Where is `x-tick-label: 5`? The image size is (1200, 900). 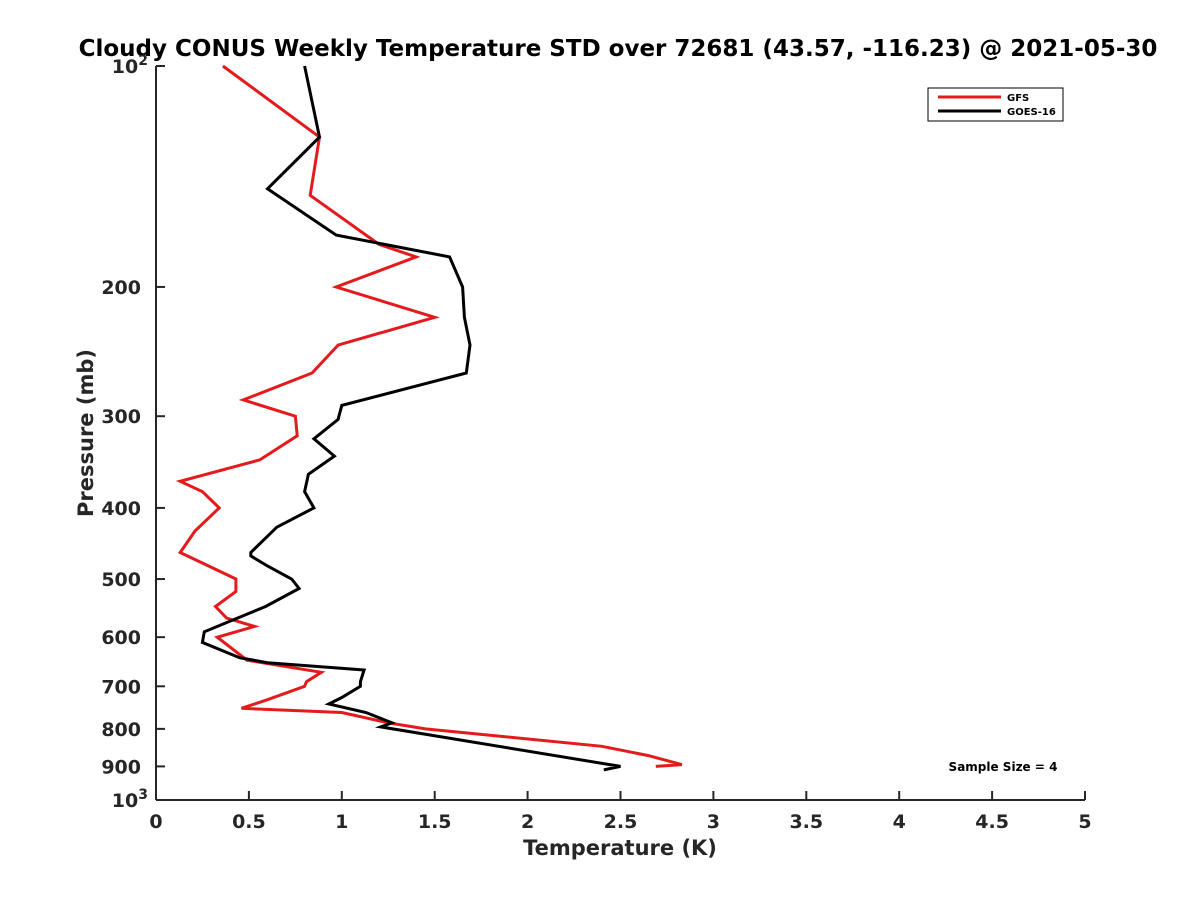 x-tick-label: 5 is located at coordinates (1084, 822).